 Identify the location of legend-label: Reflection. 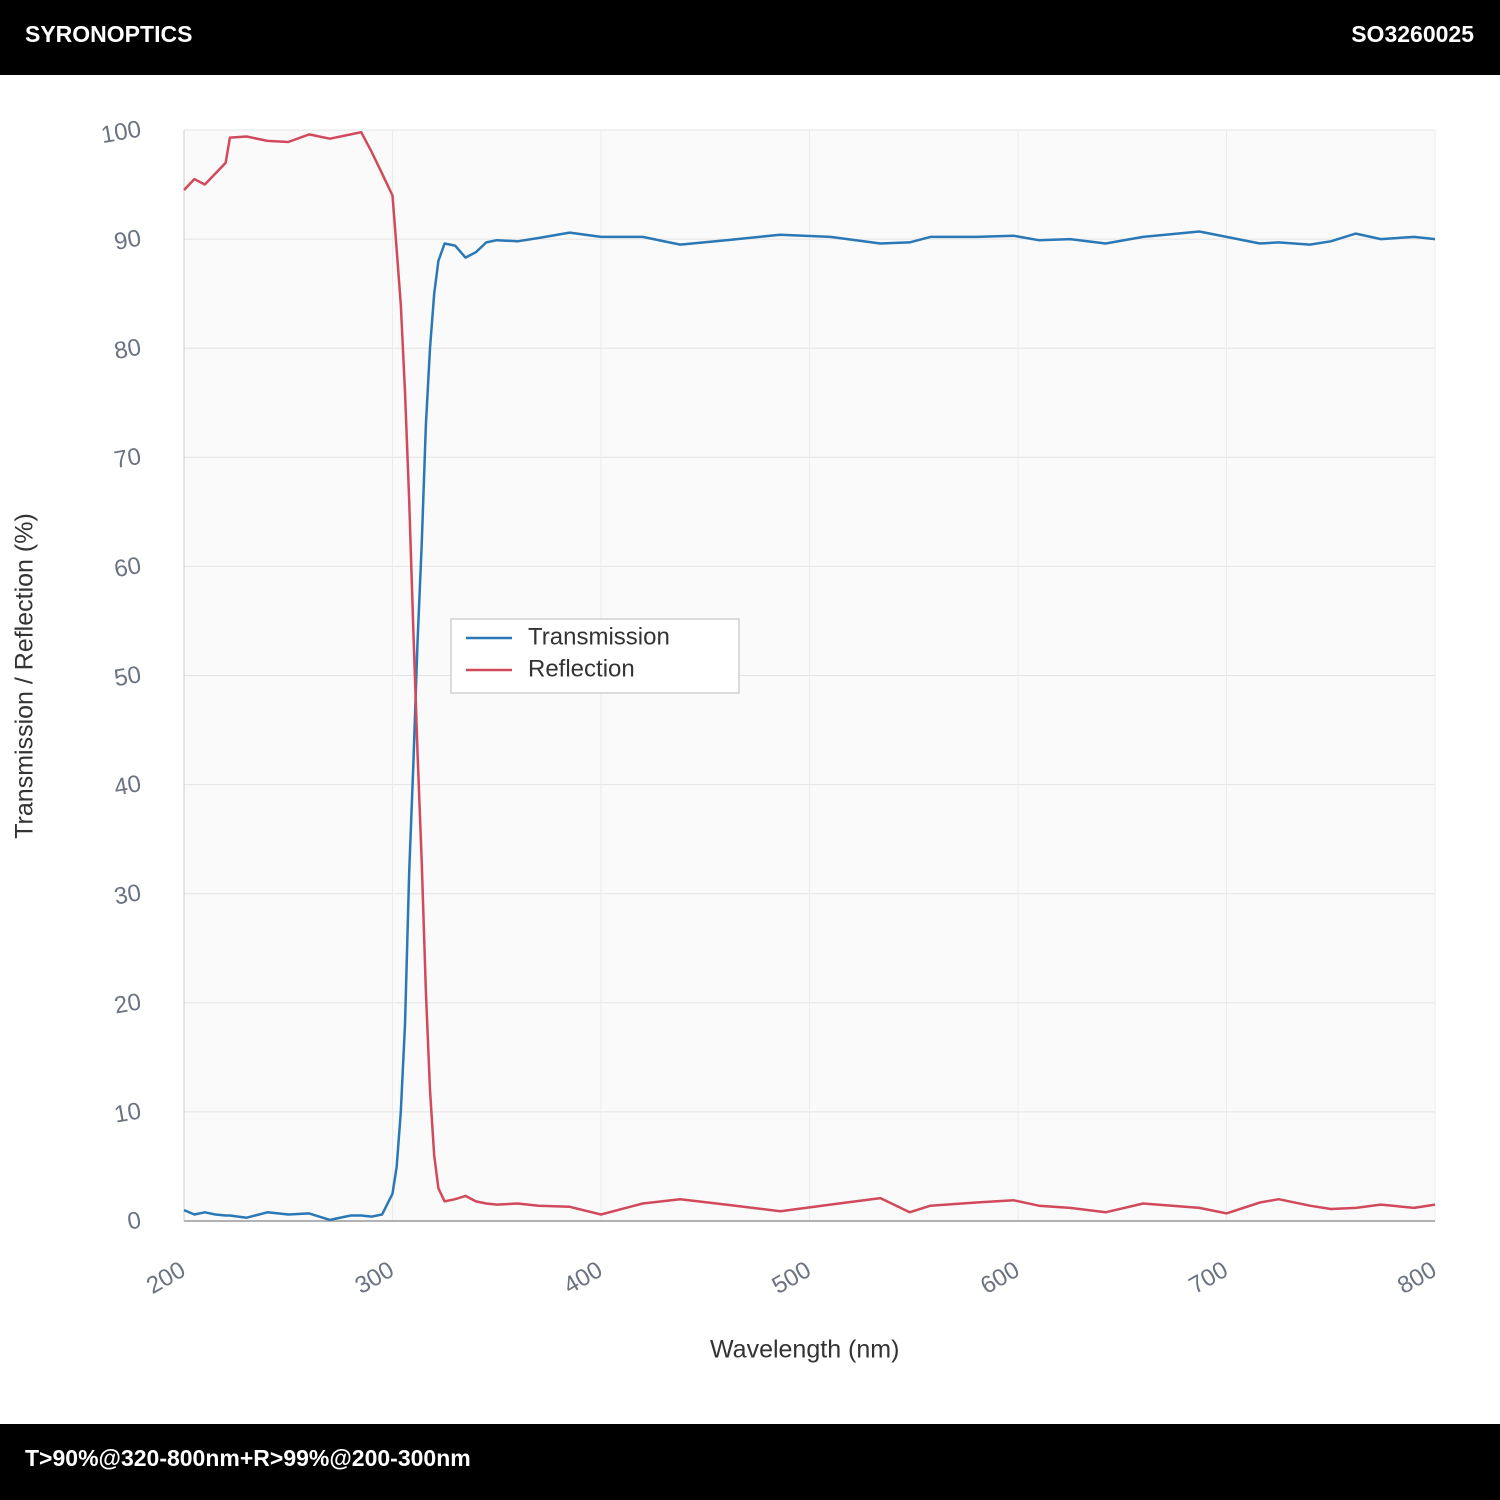
(581, 668).